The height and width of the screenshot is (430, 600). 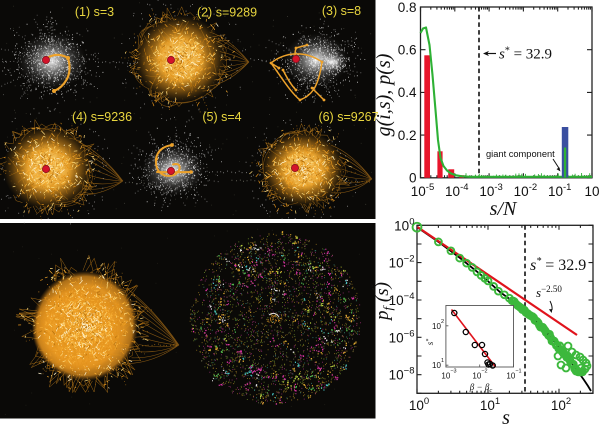 I want to click on svg-text: 0, so click(x=413, y=178).